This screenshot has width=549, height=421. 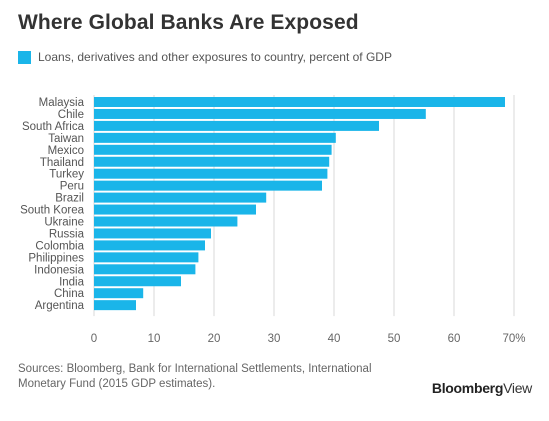 What do you see at coordinates (66, 175) in the screenshot?
I see `category-label: Turkey` at bounding box center [66, 175].